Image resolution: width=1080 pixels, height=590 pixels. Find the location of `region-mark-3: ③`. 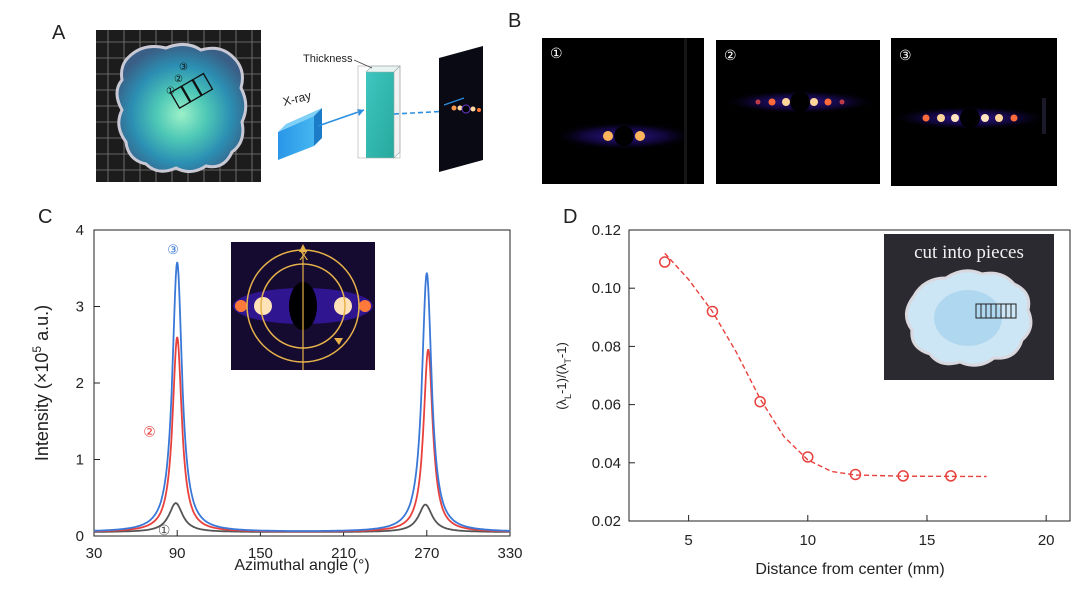

region-mark-3: ③ is located at coordinates (183, 67).